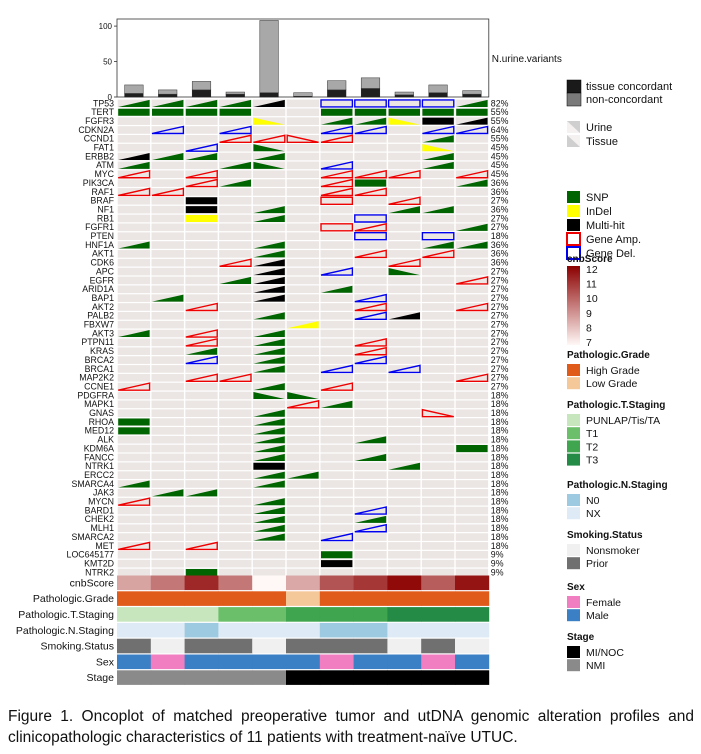  I want to click on bar-concordant, so click(235, 95).